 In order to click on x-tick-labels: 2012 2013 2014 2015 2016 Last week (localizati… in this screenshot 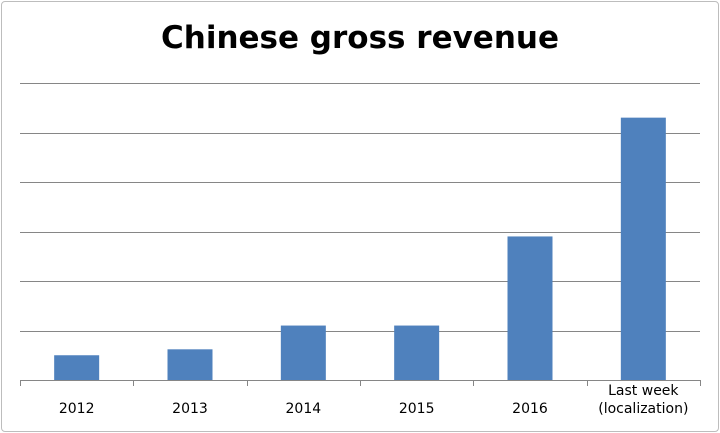, I will do `click(374, 400)`.